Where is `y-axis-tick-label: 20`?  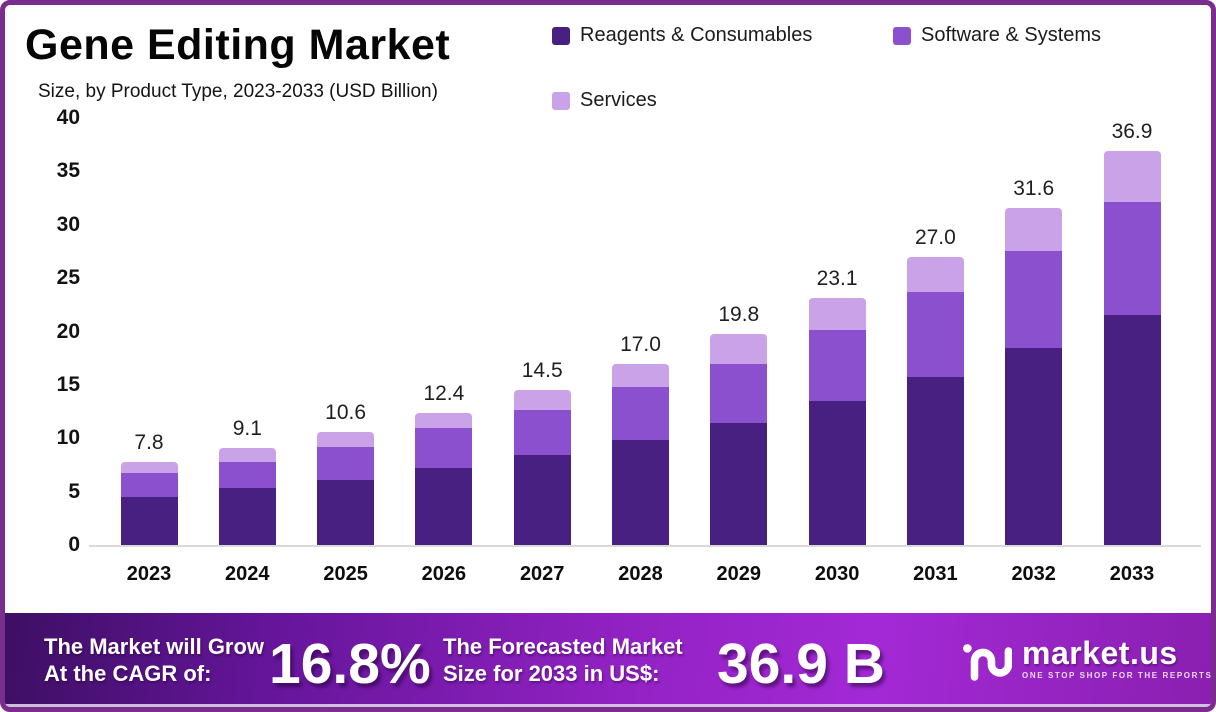
y-axis-tick-label: 20 is located at coordinates (68, 331).